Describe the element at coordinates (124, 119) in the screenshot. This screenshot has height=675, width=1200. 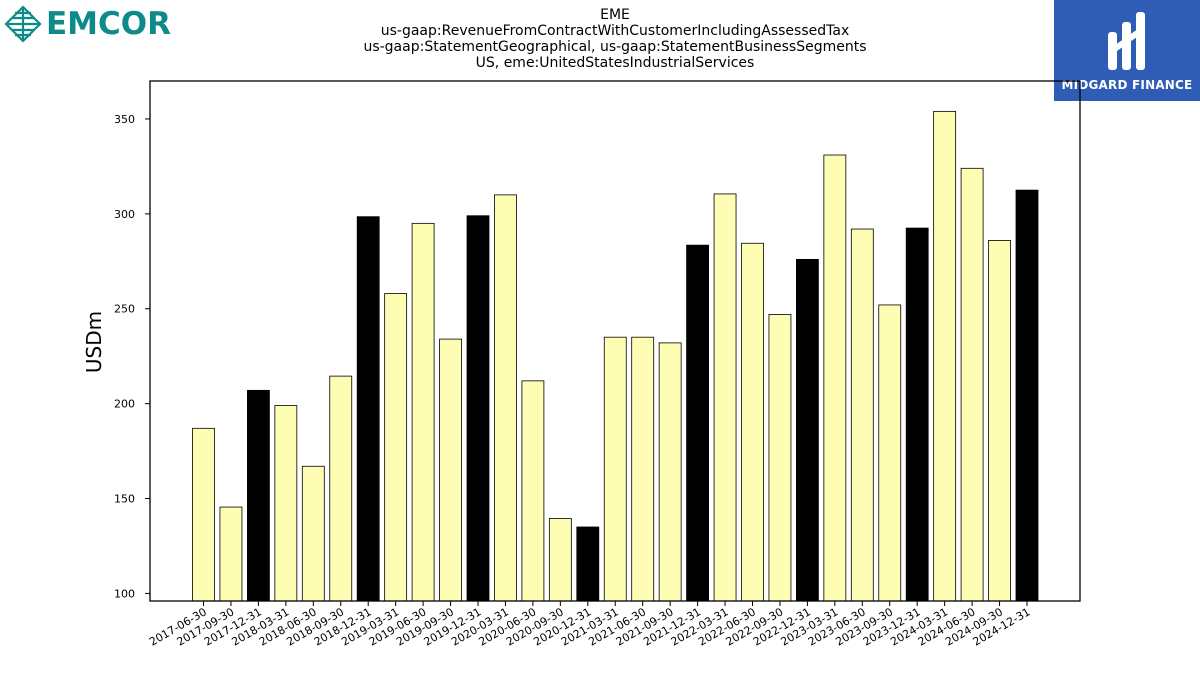
I see `y-tick-label: 350` at that location.